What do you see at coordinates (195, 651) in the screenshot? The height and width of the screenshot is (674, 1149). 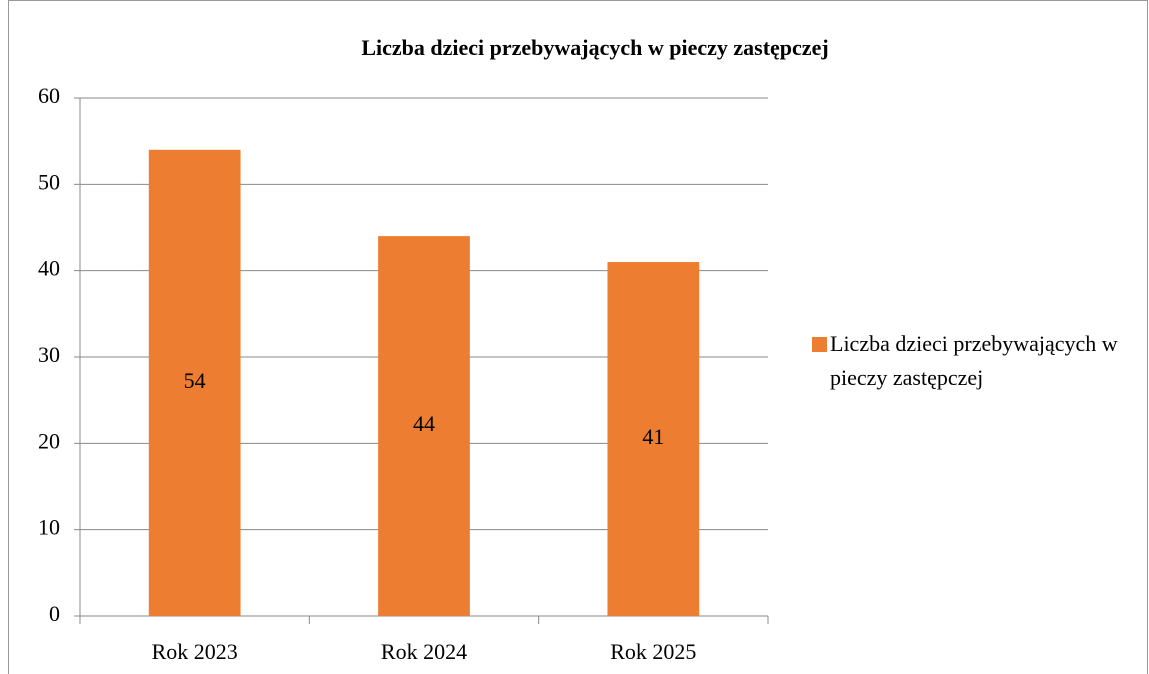 I see `x-tick-label: Rok 2023` at bounding box center [195, 651].